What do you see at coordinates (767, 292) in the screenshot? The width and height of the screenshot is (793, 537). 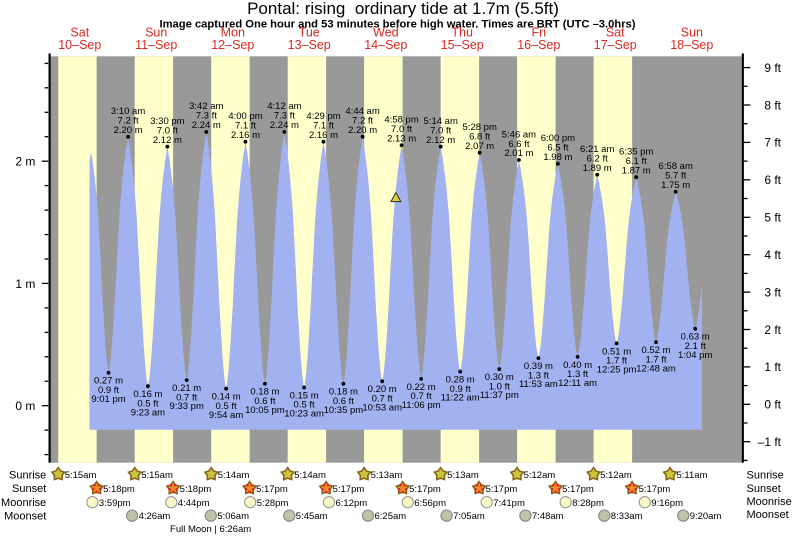 I see `svg-text: 3` at bounding box center [767, 292].